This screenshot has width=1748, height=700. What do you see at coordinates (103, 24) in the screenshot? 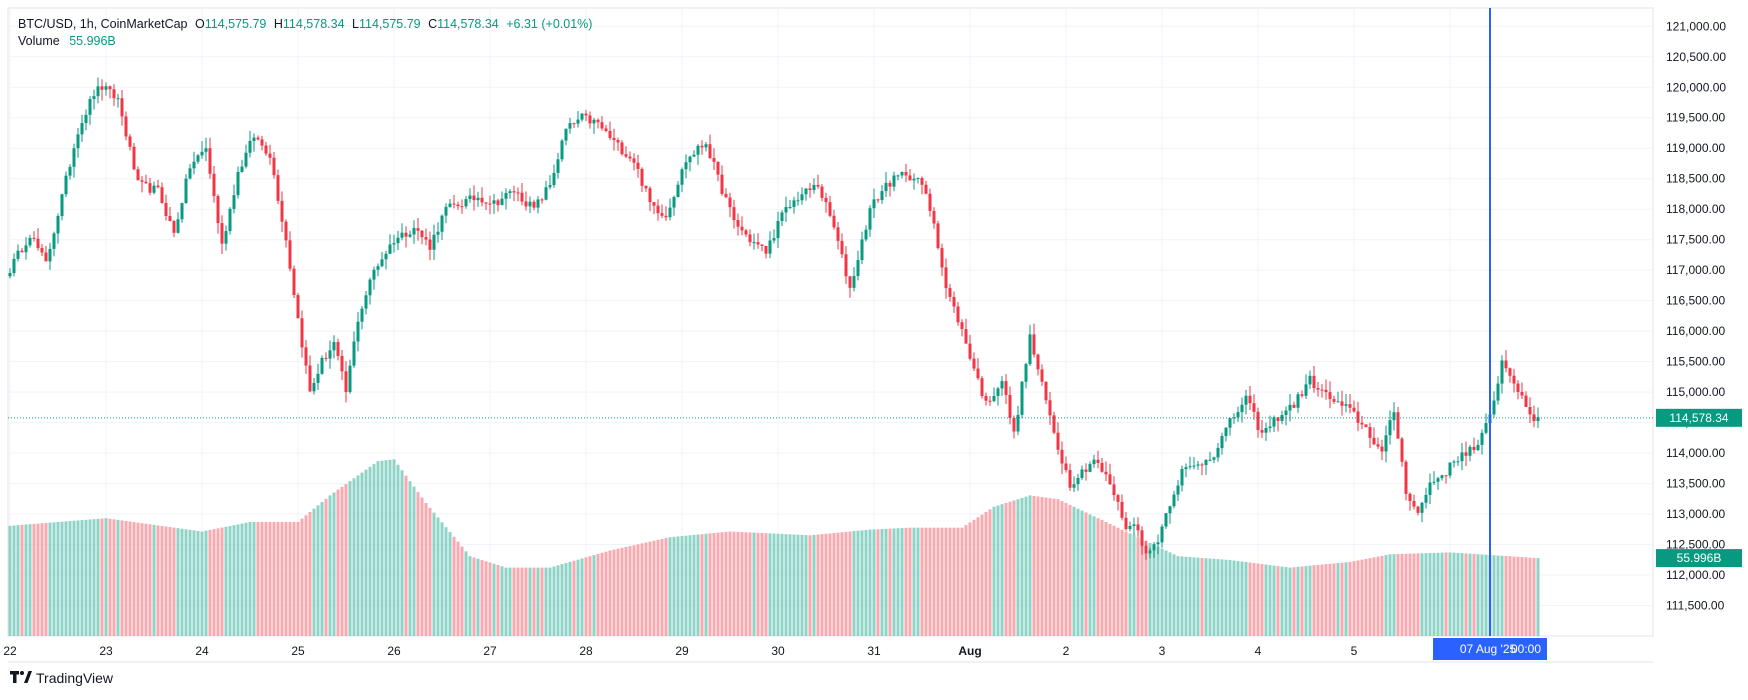
I see `symbol-label: BTC/USD, 1h, CoinMarketCap` at bounding box center [103, 24].